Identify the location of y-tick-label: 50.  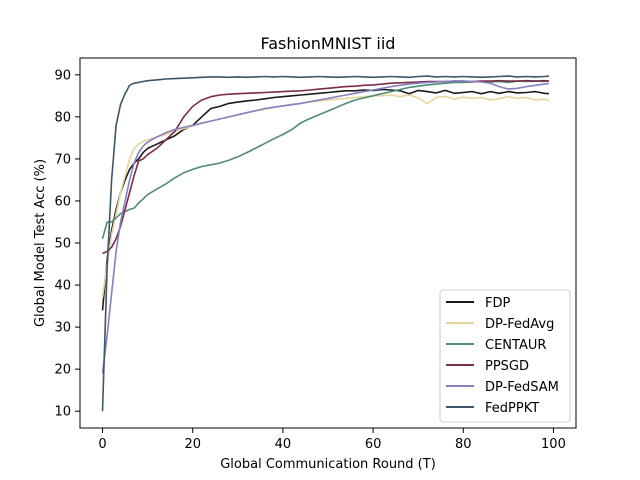
(62, 244).